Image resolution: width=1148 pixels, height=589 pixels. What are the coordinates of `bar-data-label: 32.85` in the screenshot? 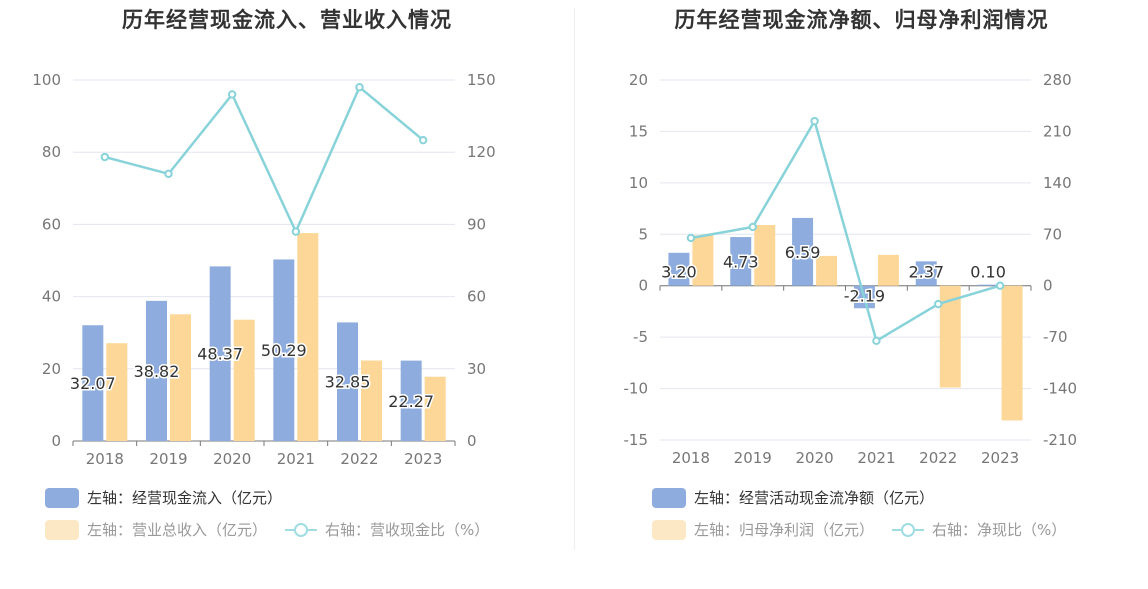 It's located at (348, 382).